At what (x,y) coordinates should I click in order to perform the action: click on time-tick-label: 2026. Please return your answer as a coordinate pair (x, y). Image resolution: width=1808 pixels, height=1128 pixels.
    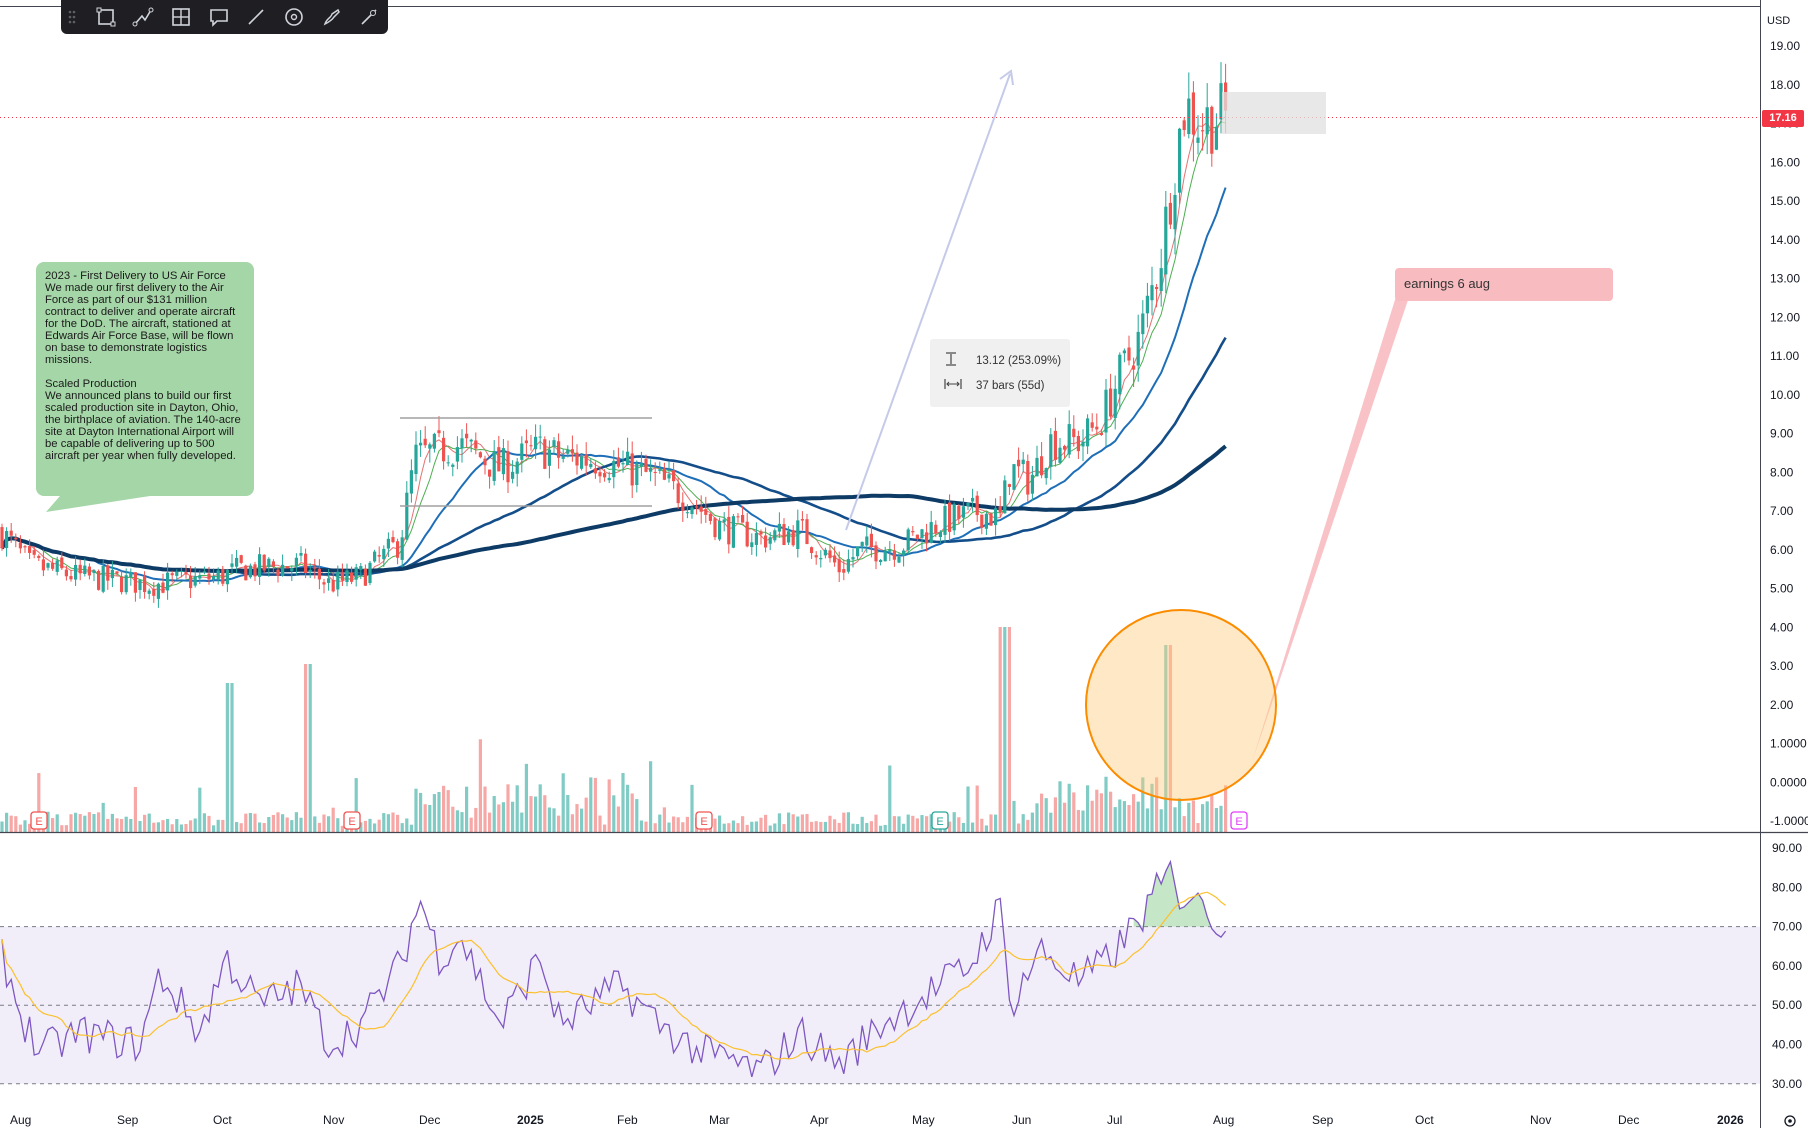
    Looking at the image, I should click on (1730, 1120).